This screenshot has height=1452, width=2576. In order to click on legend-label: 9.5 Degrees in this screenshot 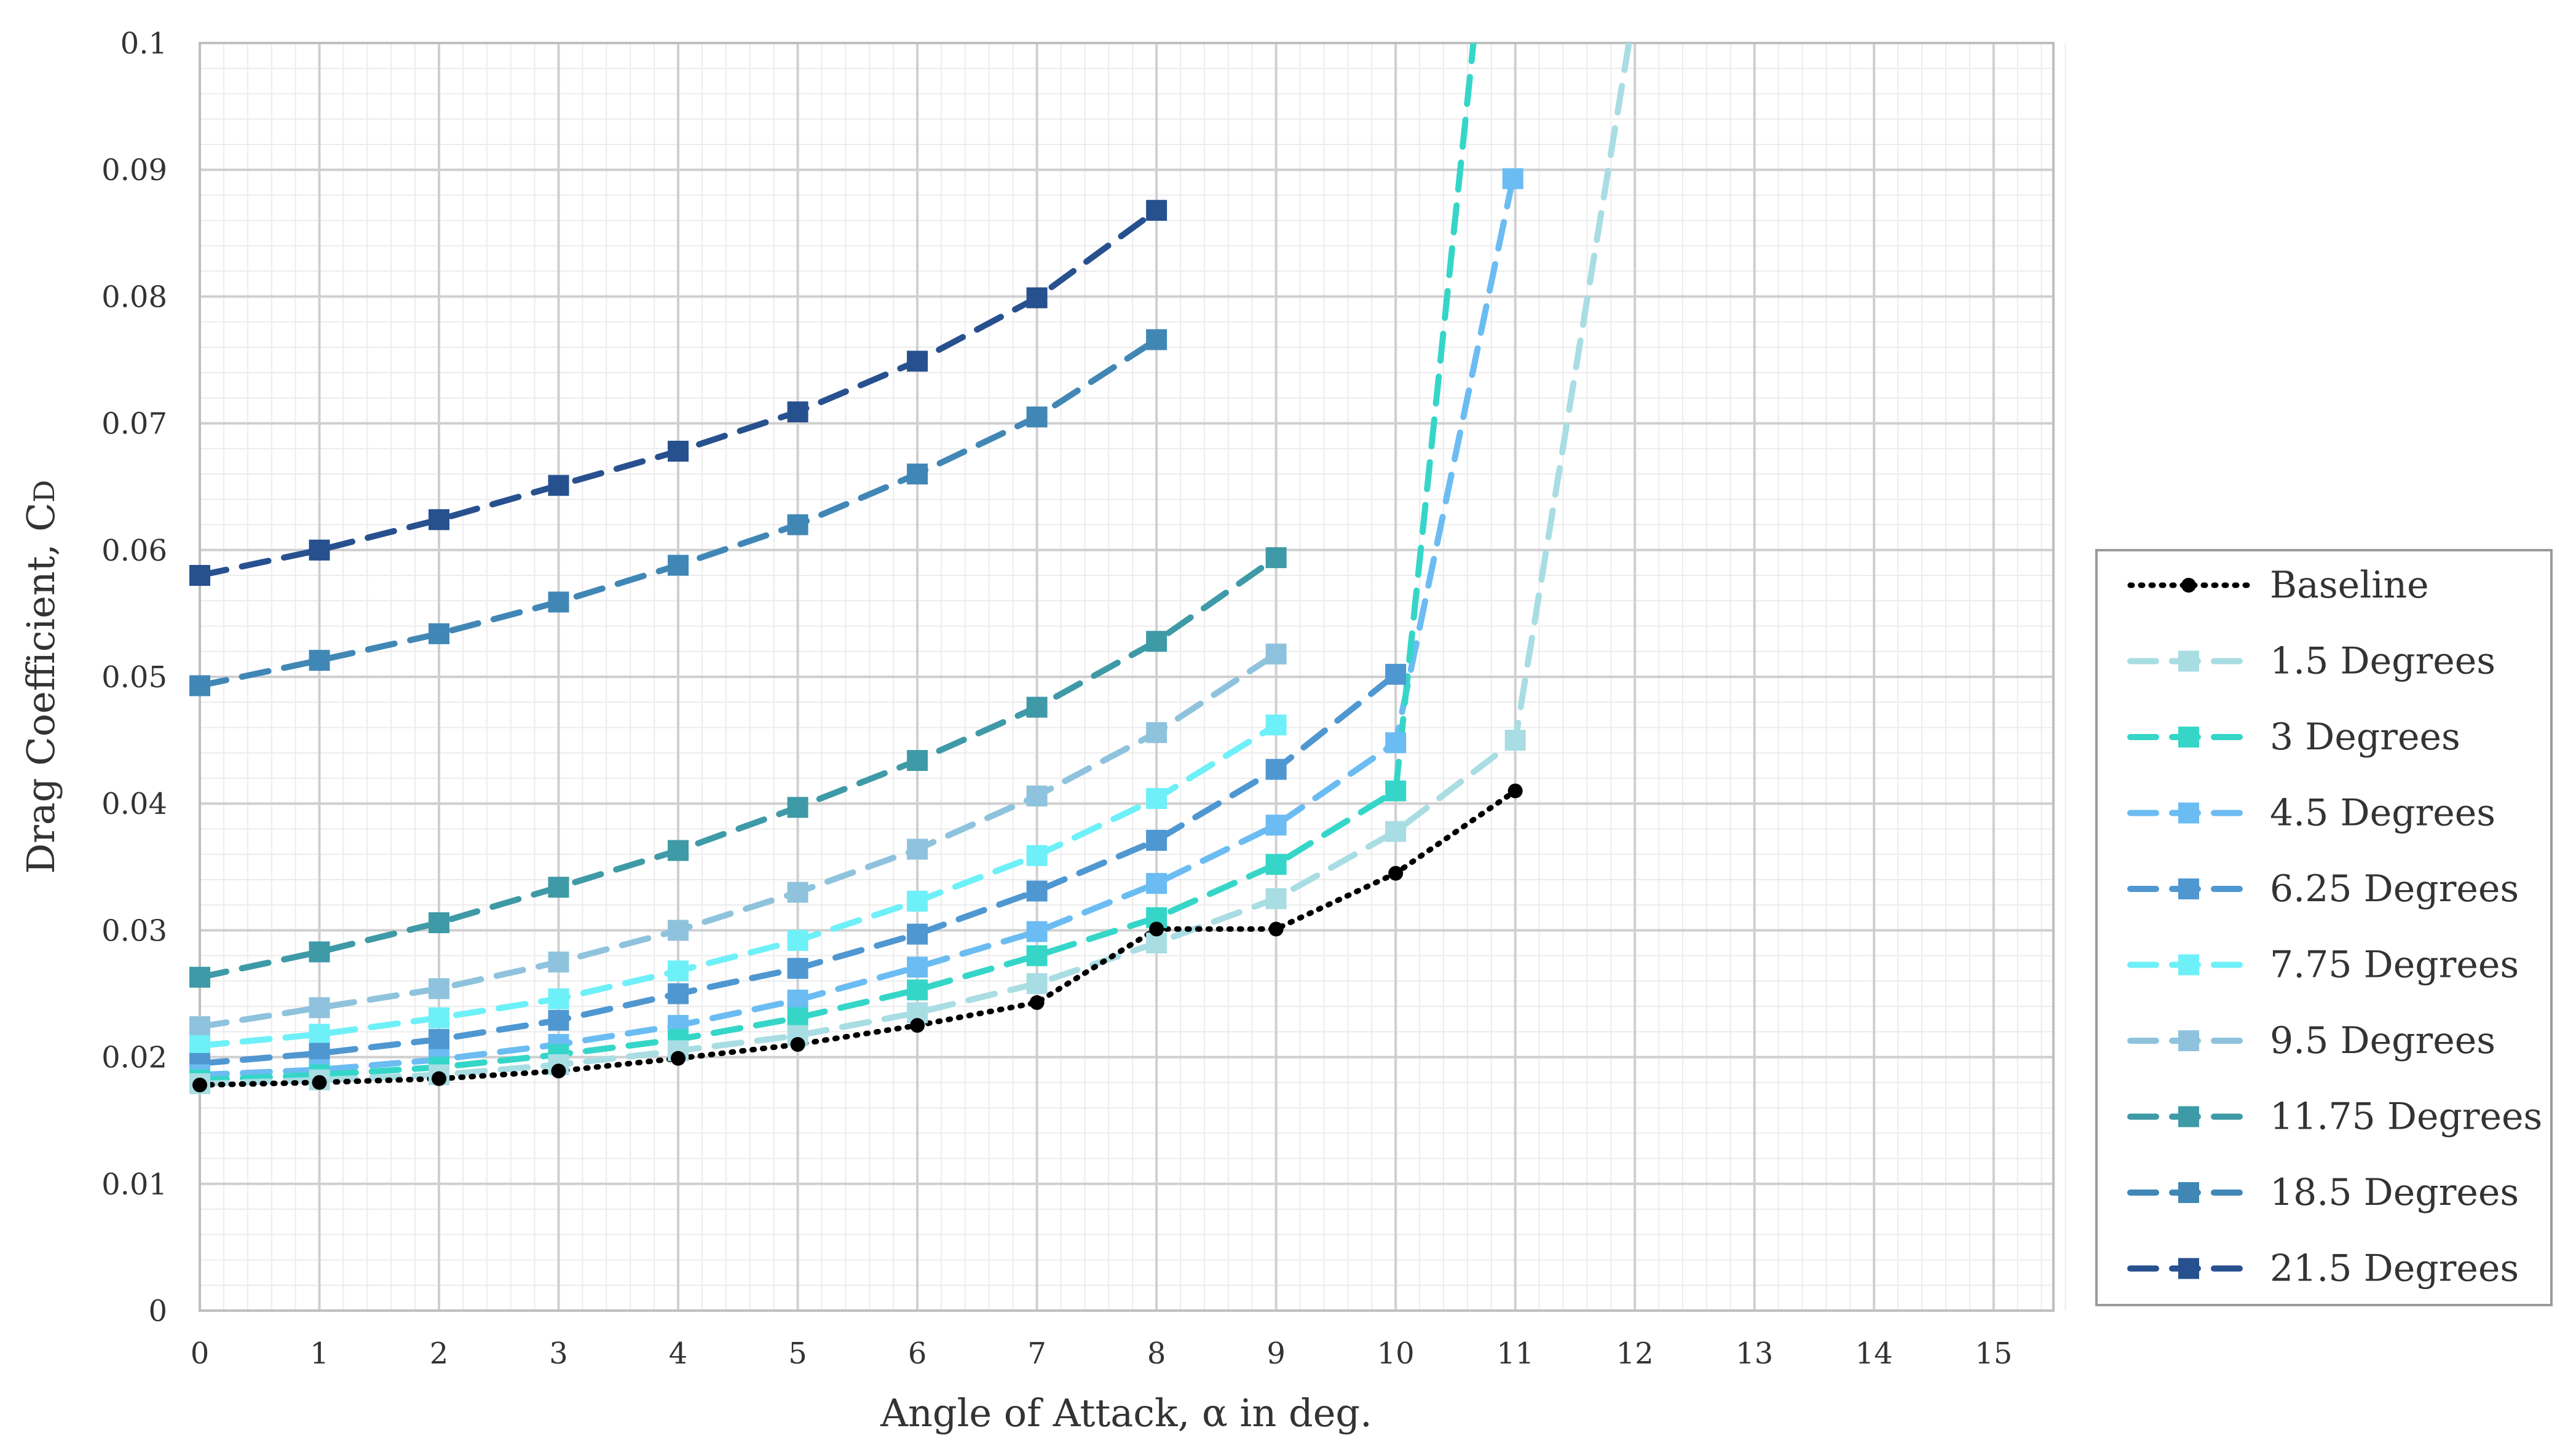, I will do `click(2382, 1040)`.